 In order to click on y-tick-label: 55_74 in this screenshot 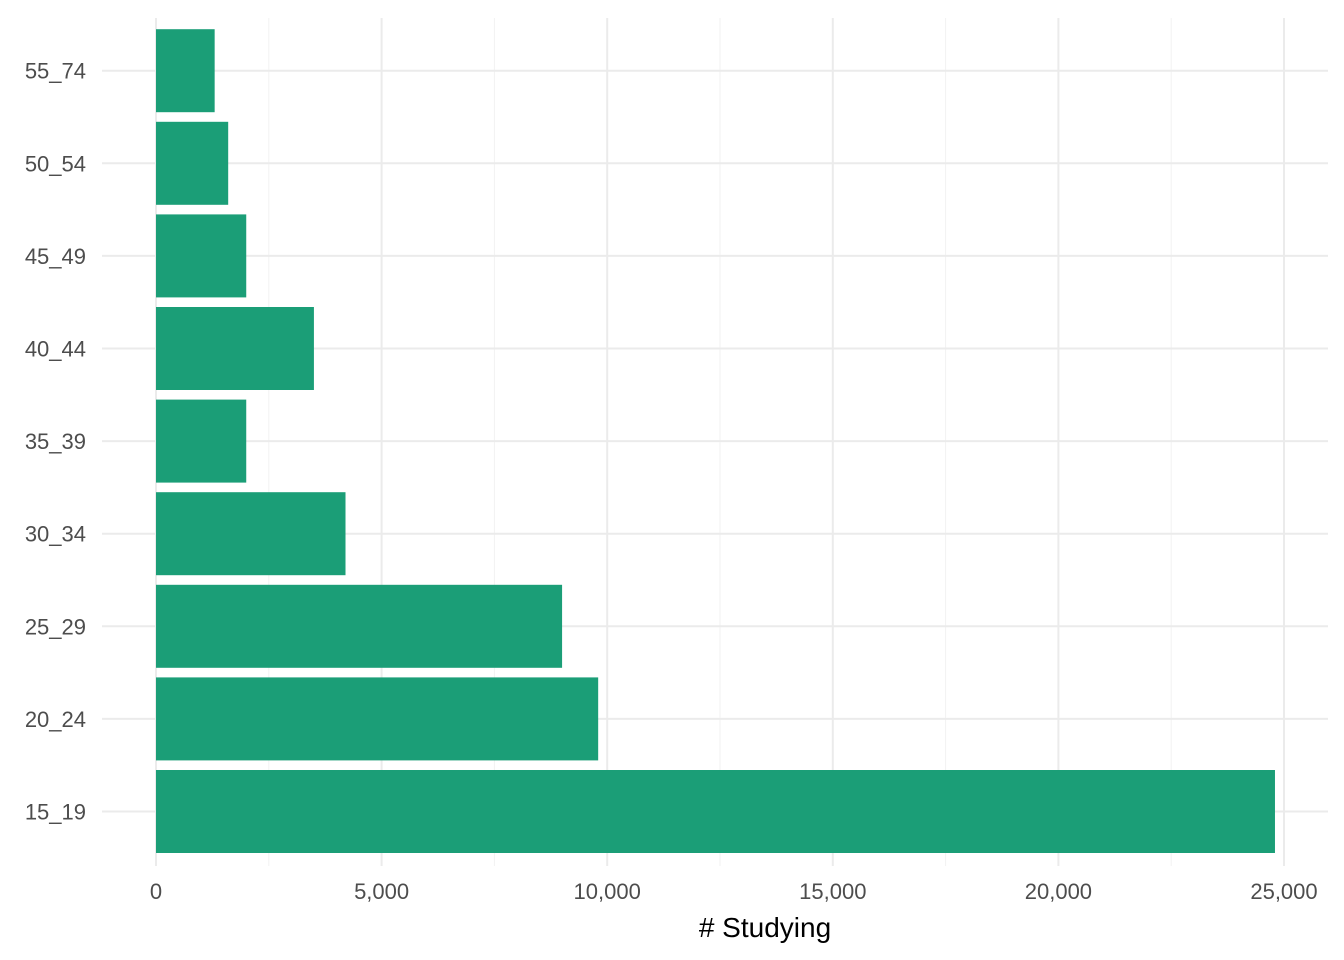, I will do `click(55, 71)`.